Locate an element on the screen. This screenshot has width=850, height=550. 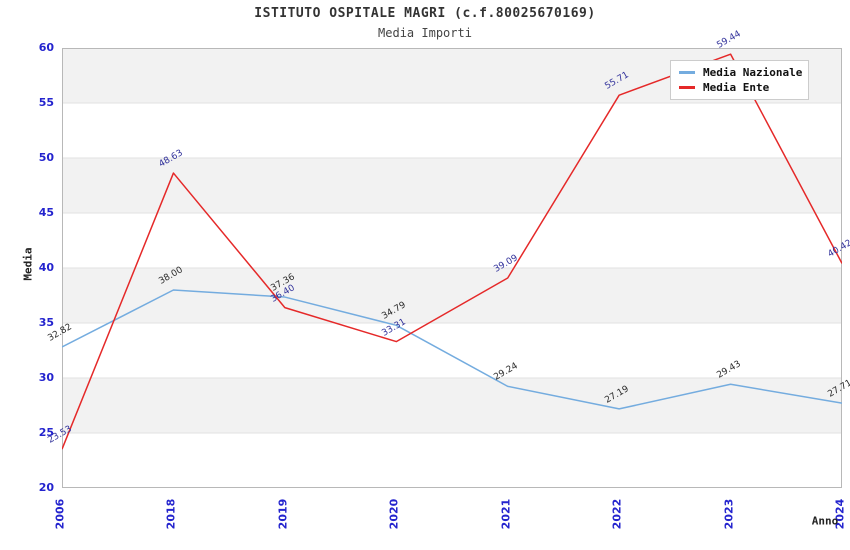
y-tick: 35 is located at coordinates (46, 322).